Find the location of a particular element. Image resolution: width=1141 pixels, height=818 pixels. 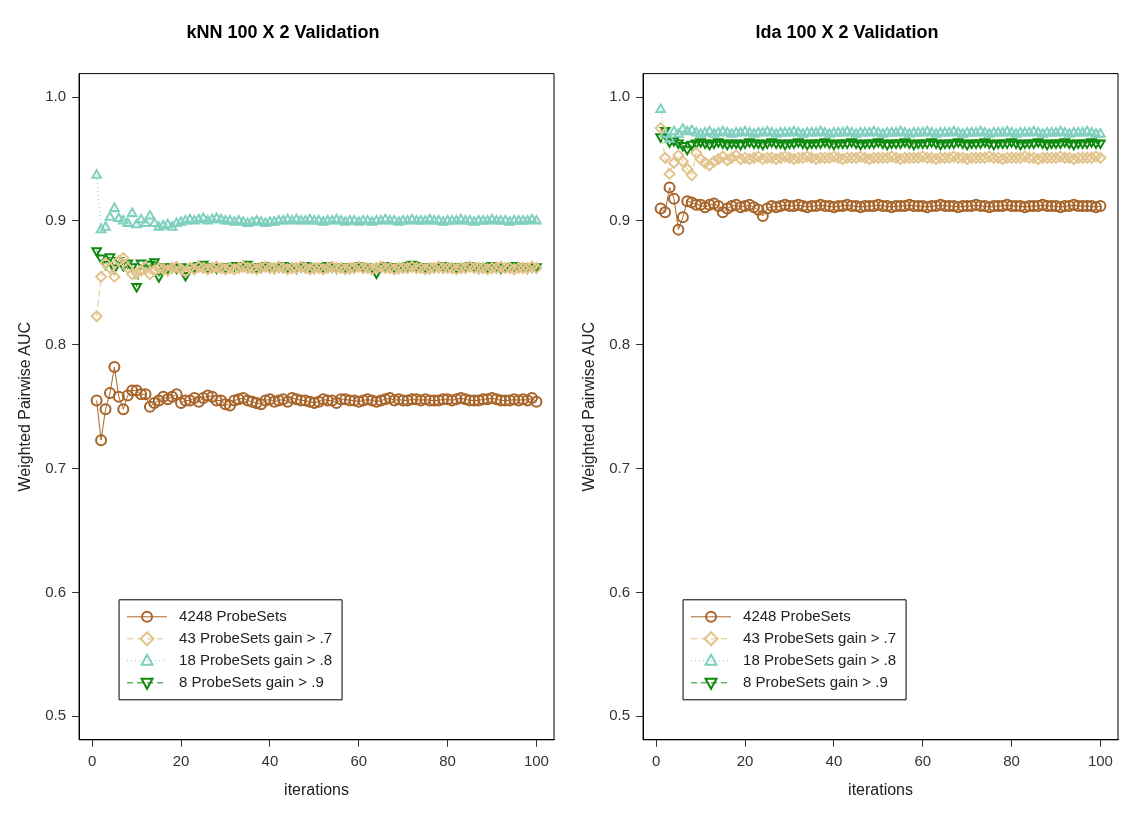

chart-title: kNN 100 X 2 Validation is located at coordinates (283, 31).